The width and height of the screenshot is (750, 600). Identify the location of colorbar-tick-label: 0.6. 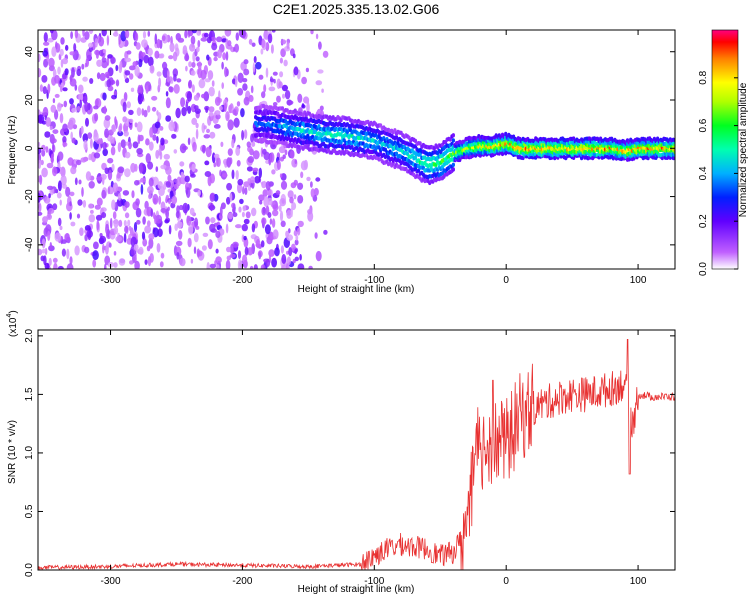
(703, 125).